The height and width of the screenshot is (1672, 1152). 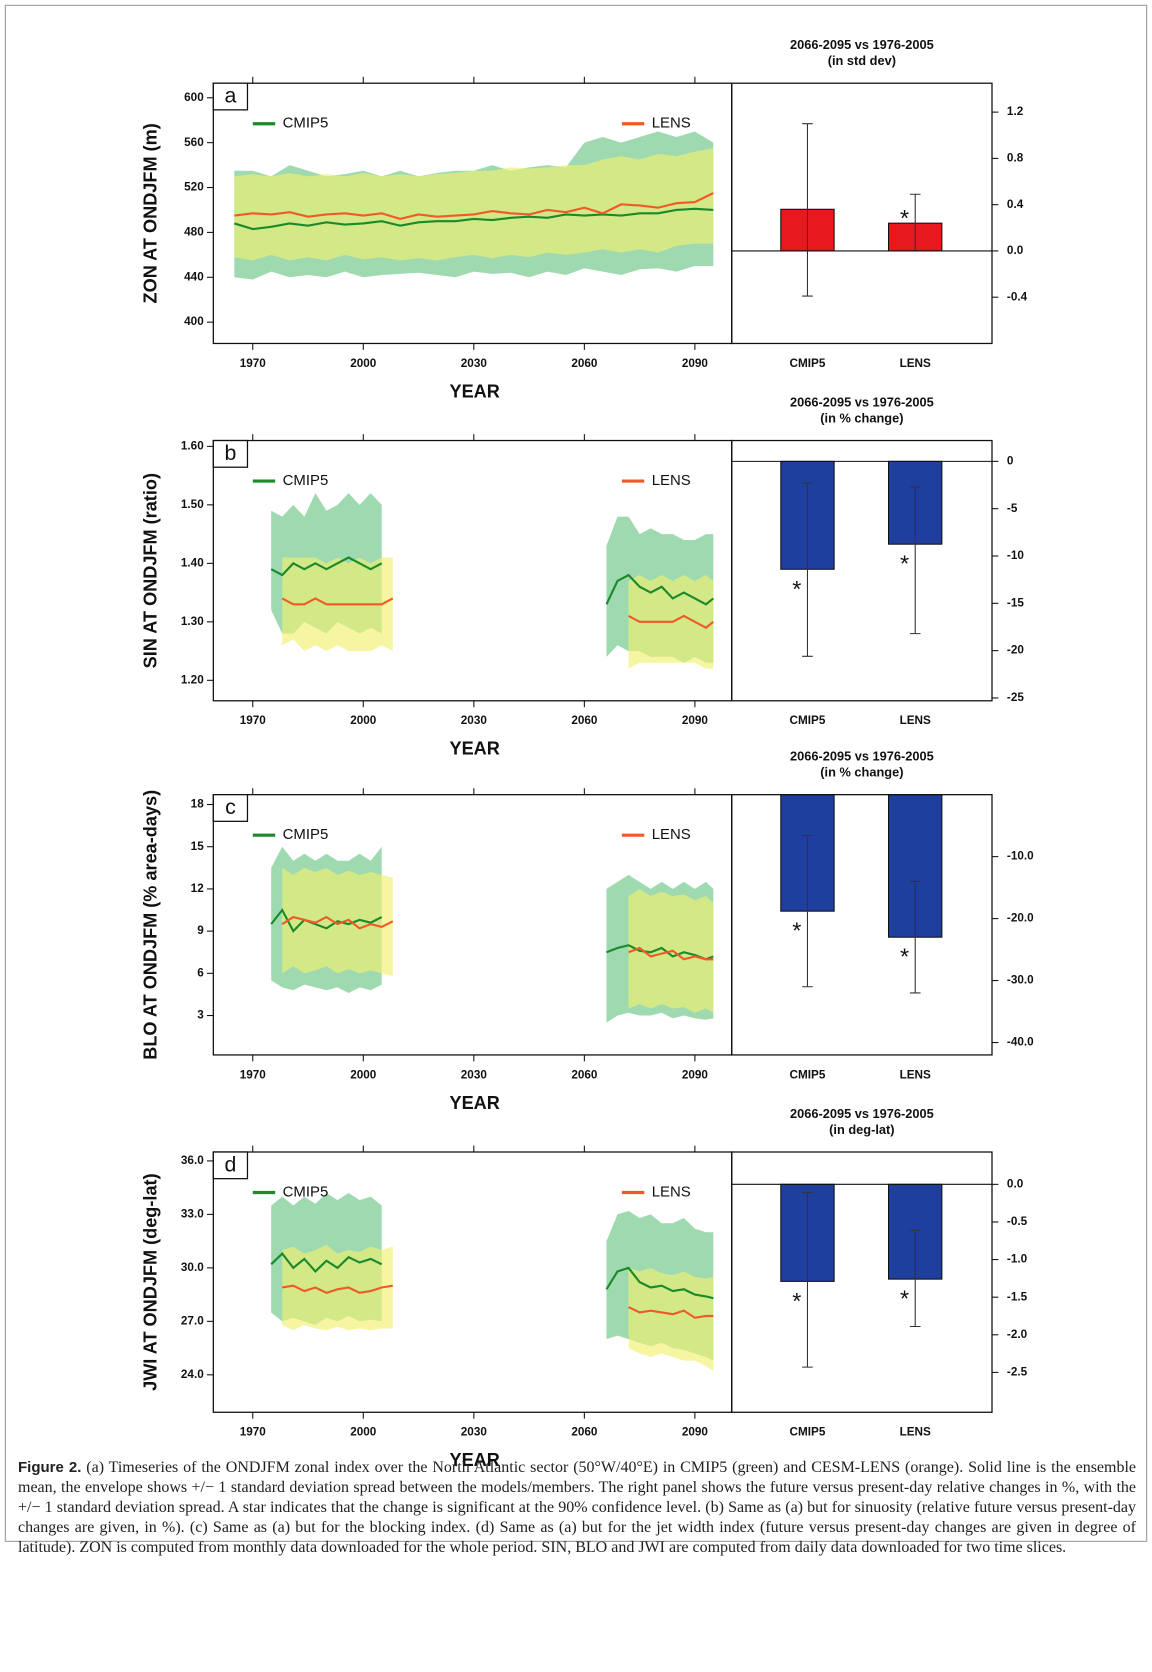 What do you see at coordinates (198, 804) in the screenshot?
I see `y-tick-label: 18` at bounding box center [198, 804].